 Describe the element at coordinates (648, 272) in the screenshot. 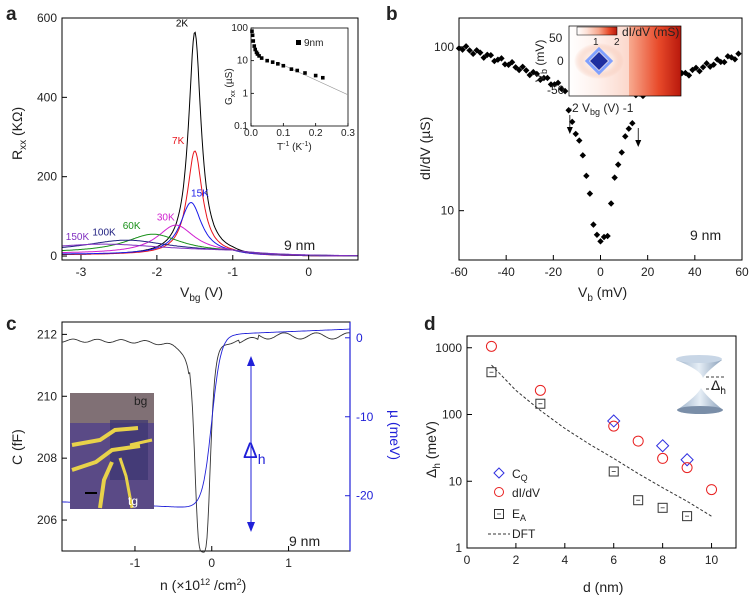

I see `panel-b-xtick-label-4: 20` at that location.